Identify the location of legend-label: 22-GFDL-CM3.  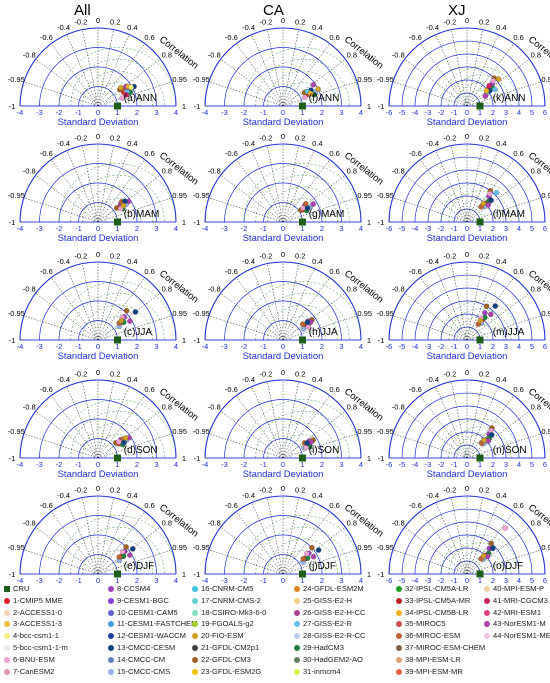
(226, 659).